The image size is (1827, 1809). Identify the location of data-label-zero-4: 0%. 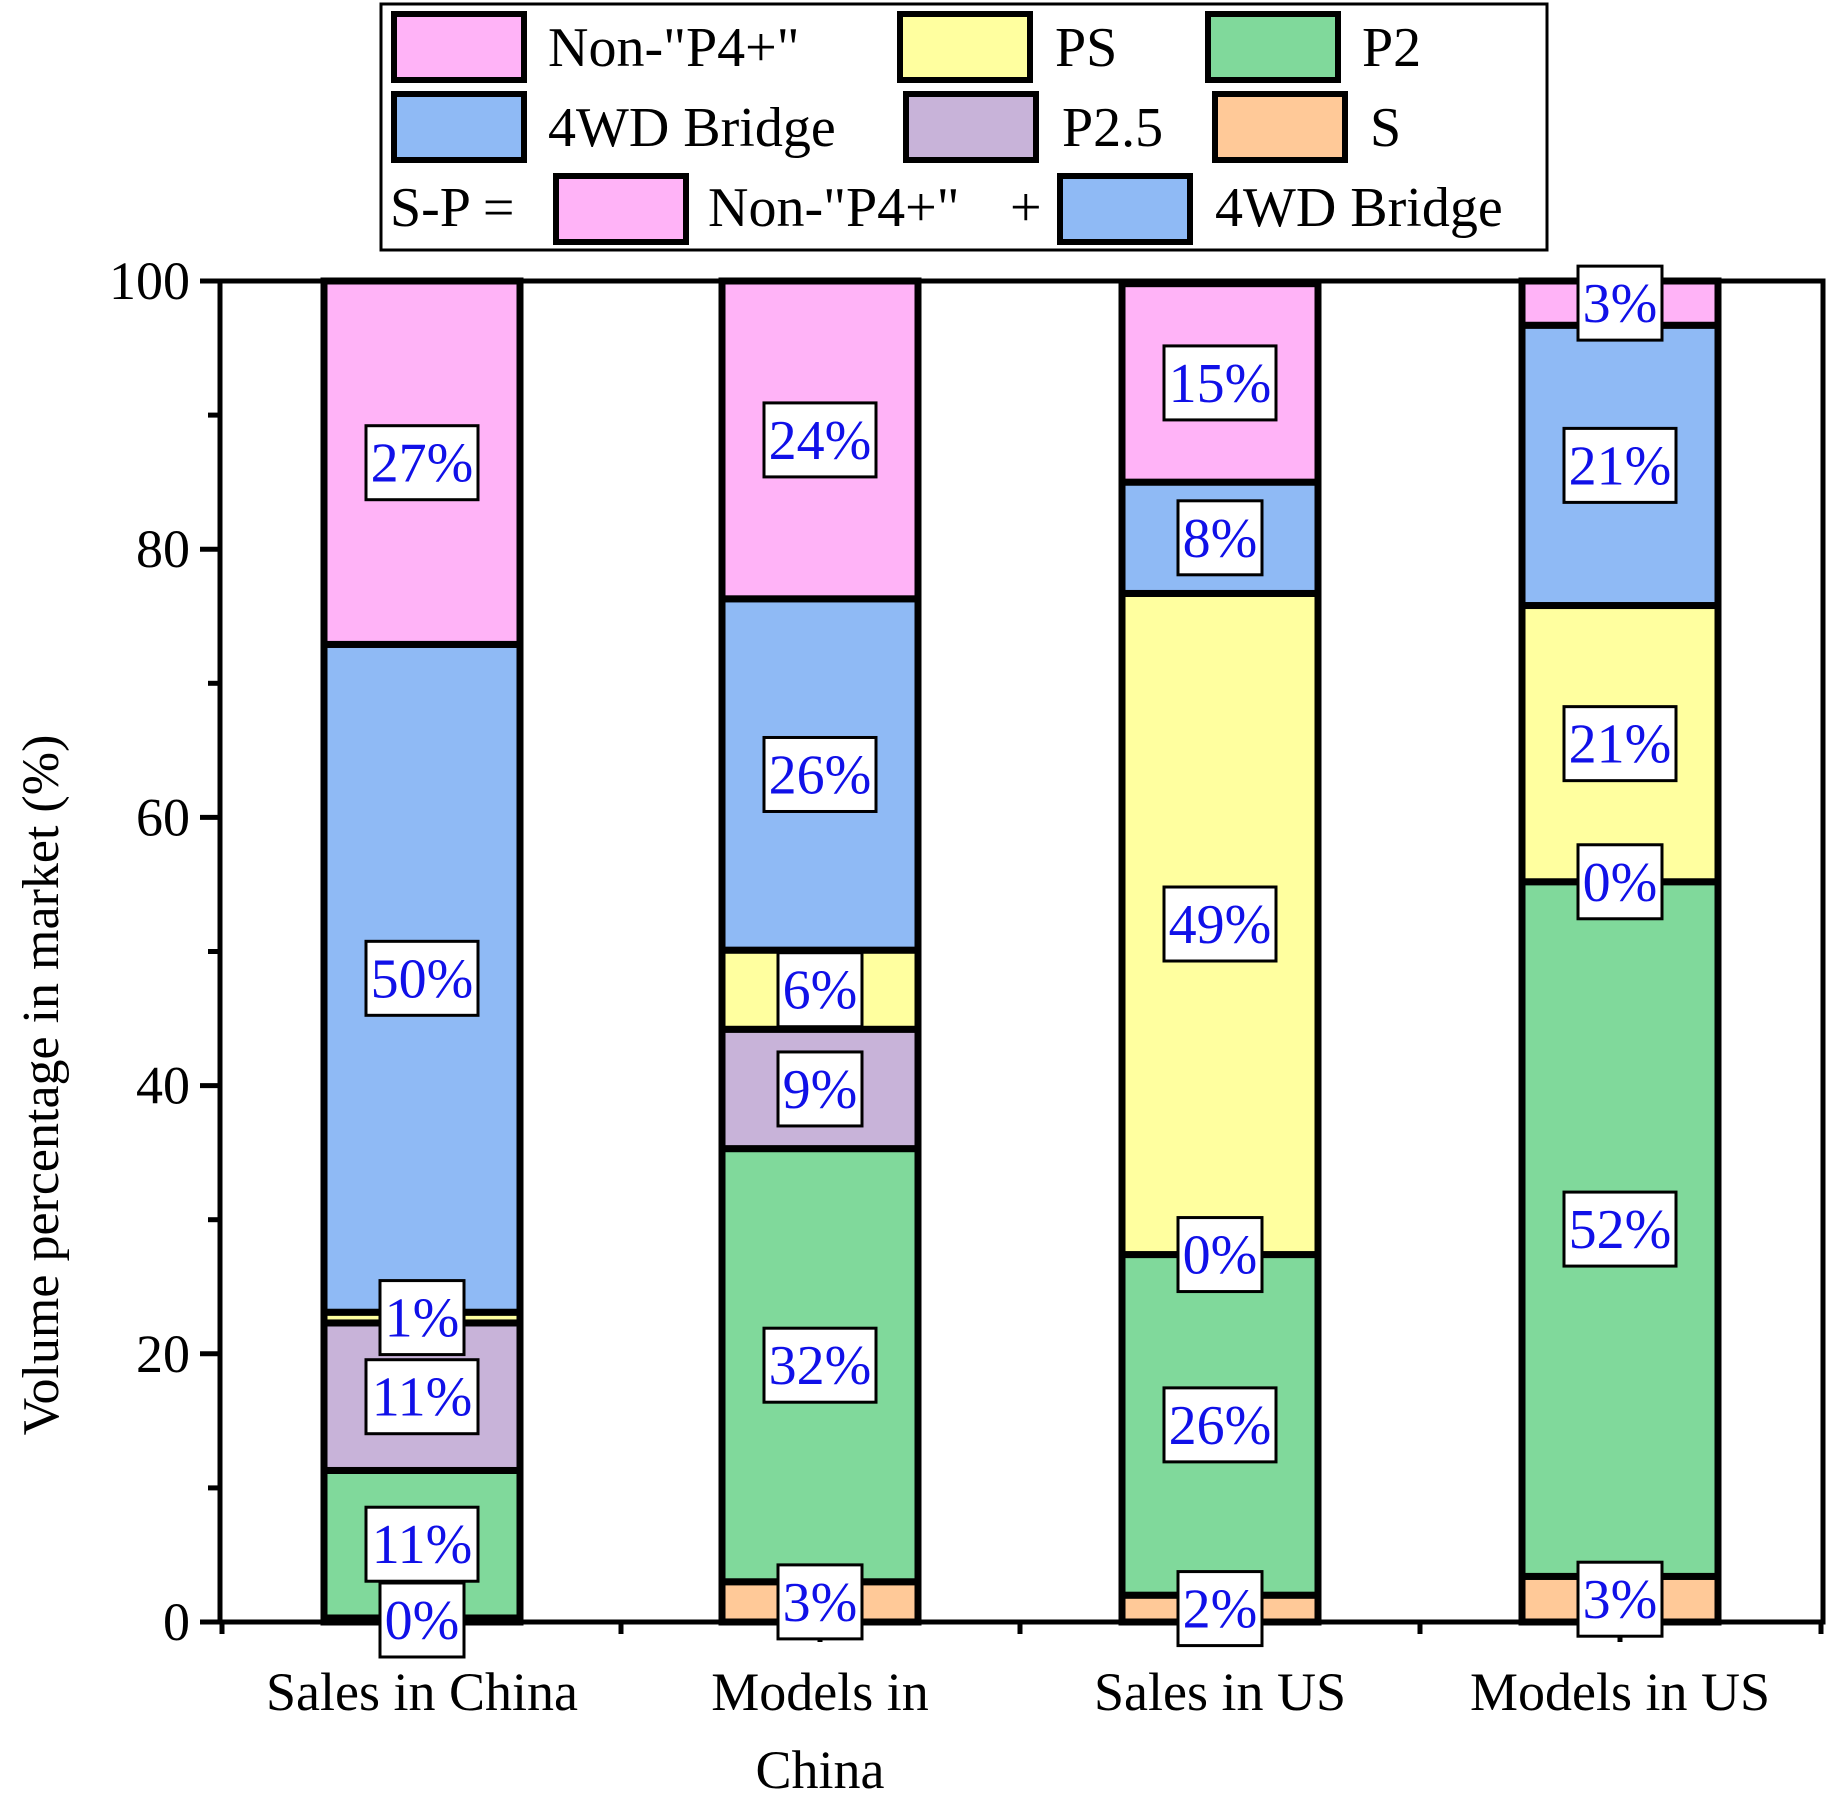
(1620, 883).